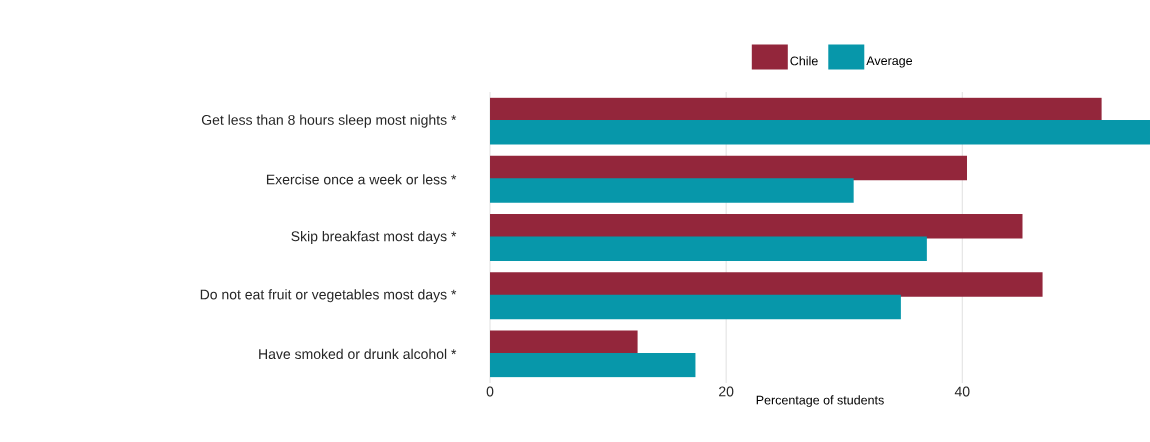  What do you see at coordinates (361, 179) in the screenshot?
I see `y-tick-label: Exercise once a week or less *` at bounding box center [361, 179].